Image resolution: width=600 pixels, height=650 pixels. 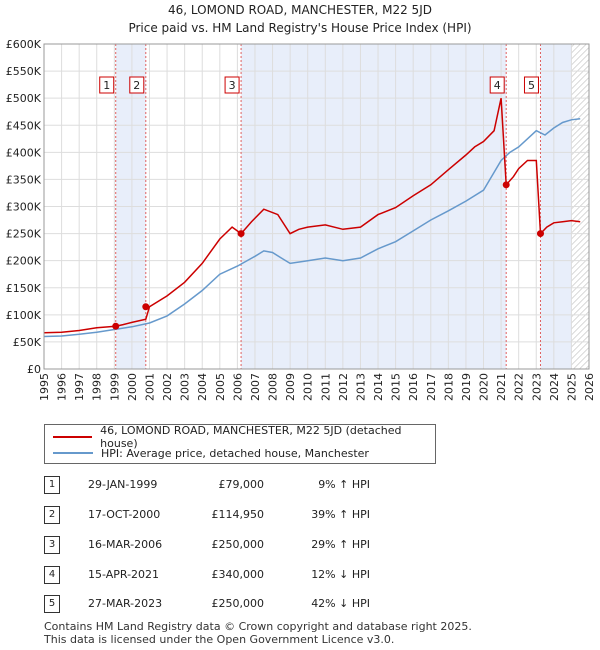 I want to click on marker-label-5: 5, so click(x=531, y=85).